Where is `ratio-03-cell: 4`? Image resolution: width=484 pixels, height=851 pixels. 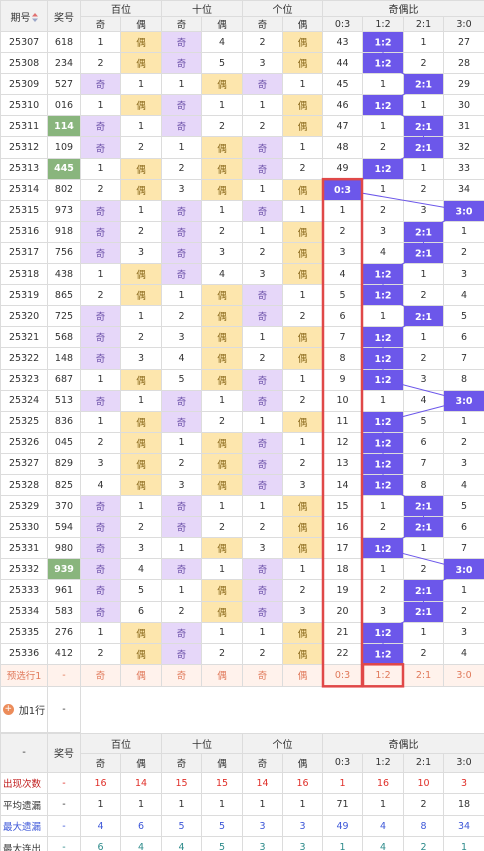 ratio-03-cell: 4 is located at coordinates (342, 274).